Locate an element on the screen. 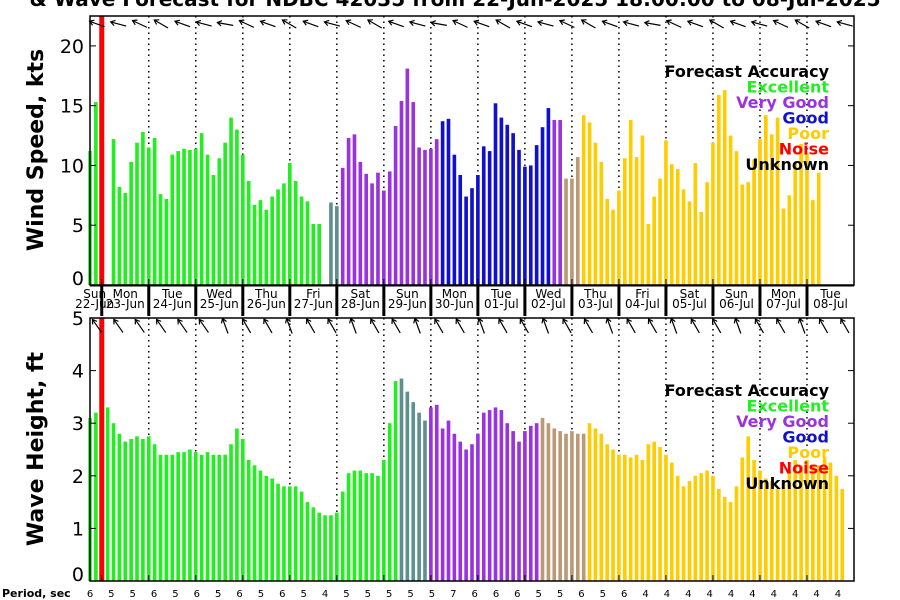  wave-y-tick-label: 5 is located at coordinates (78, 319).